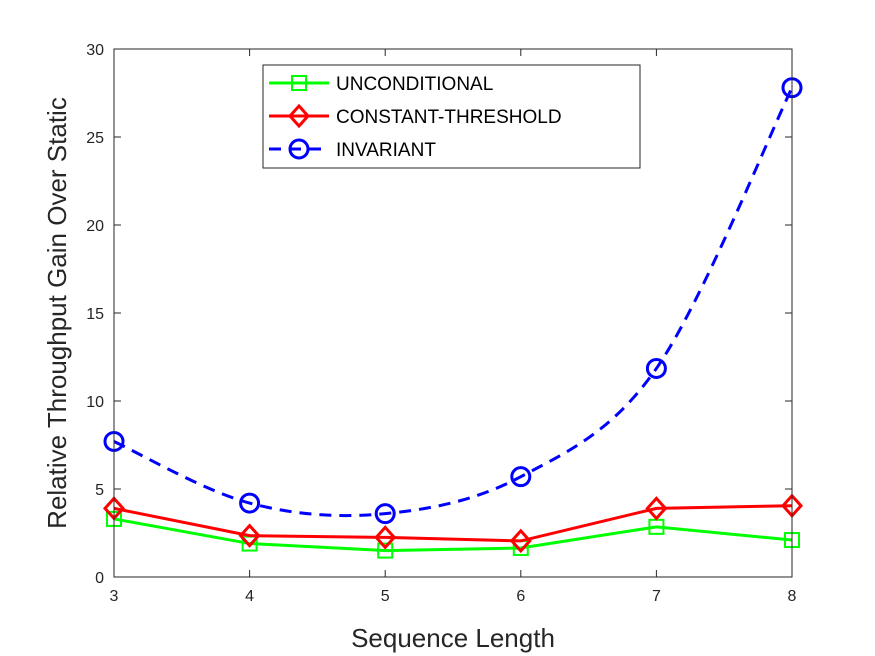  Describe the element at coordinates (414, 84) in the screenshot. I see `legend-label-unconditional: UNCONDITIONAL` at that location.